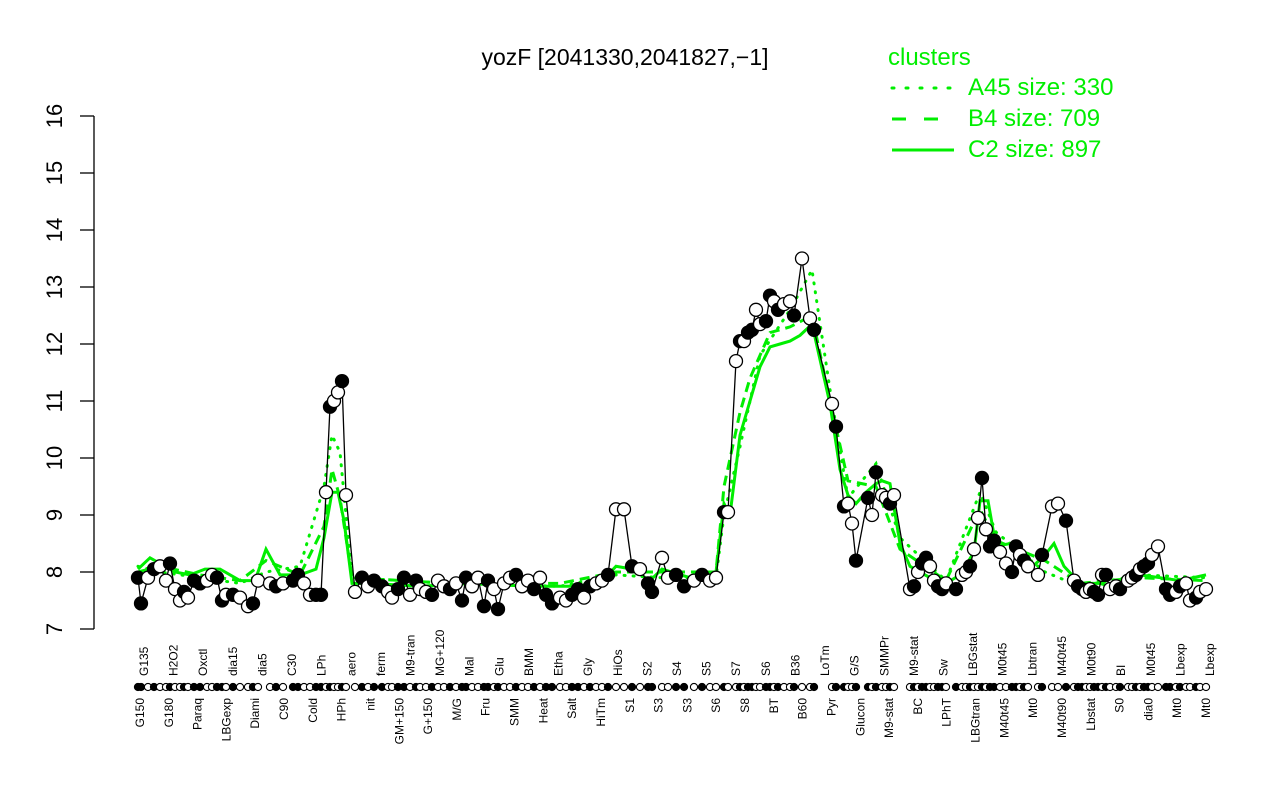 The height and width of the screenshot is (800, 1280). I want to click on x-tick-label: Diami, so click(255, 713).